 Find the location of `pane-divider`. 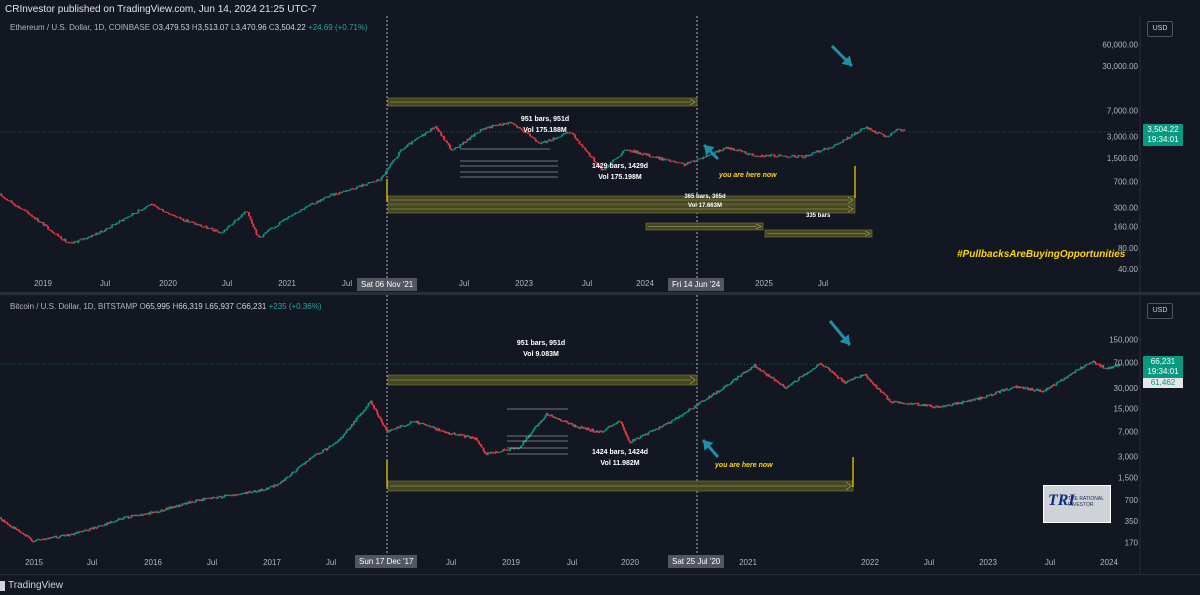

pane-divider is located at coordinates (600, 293).